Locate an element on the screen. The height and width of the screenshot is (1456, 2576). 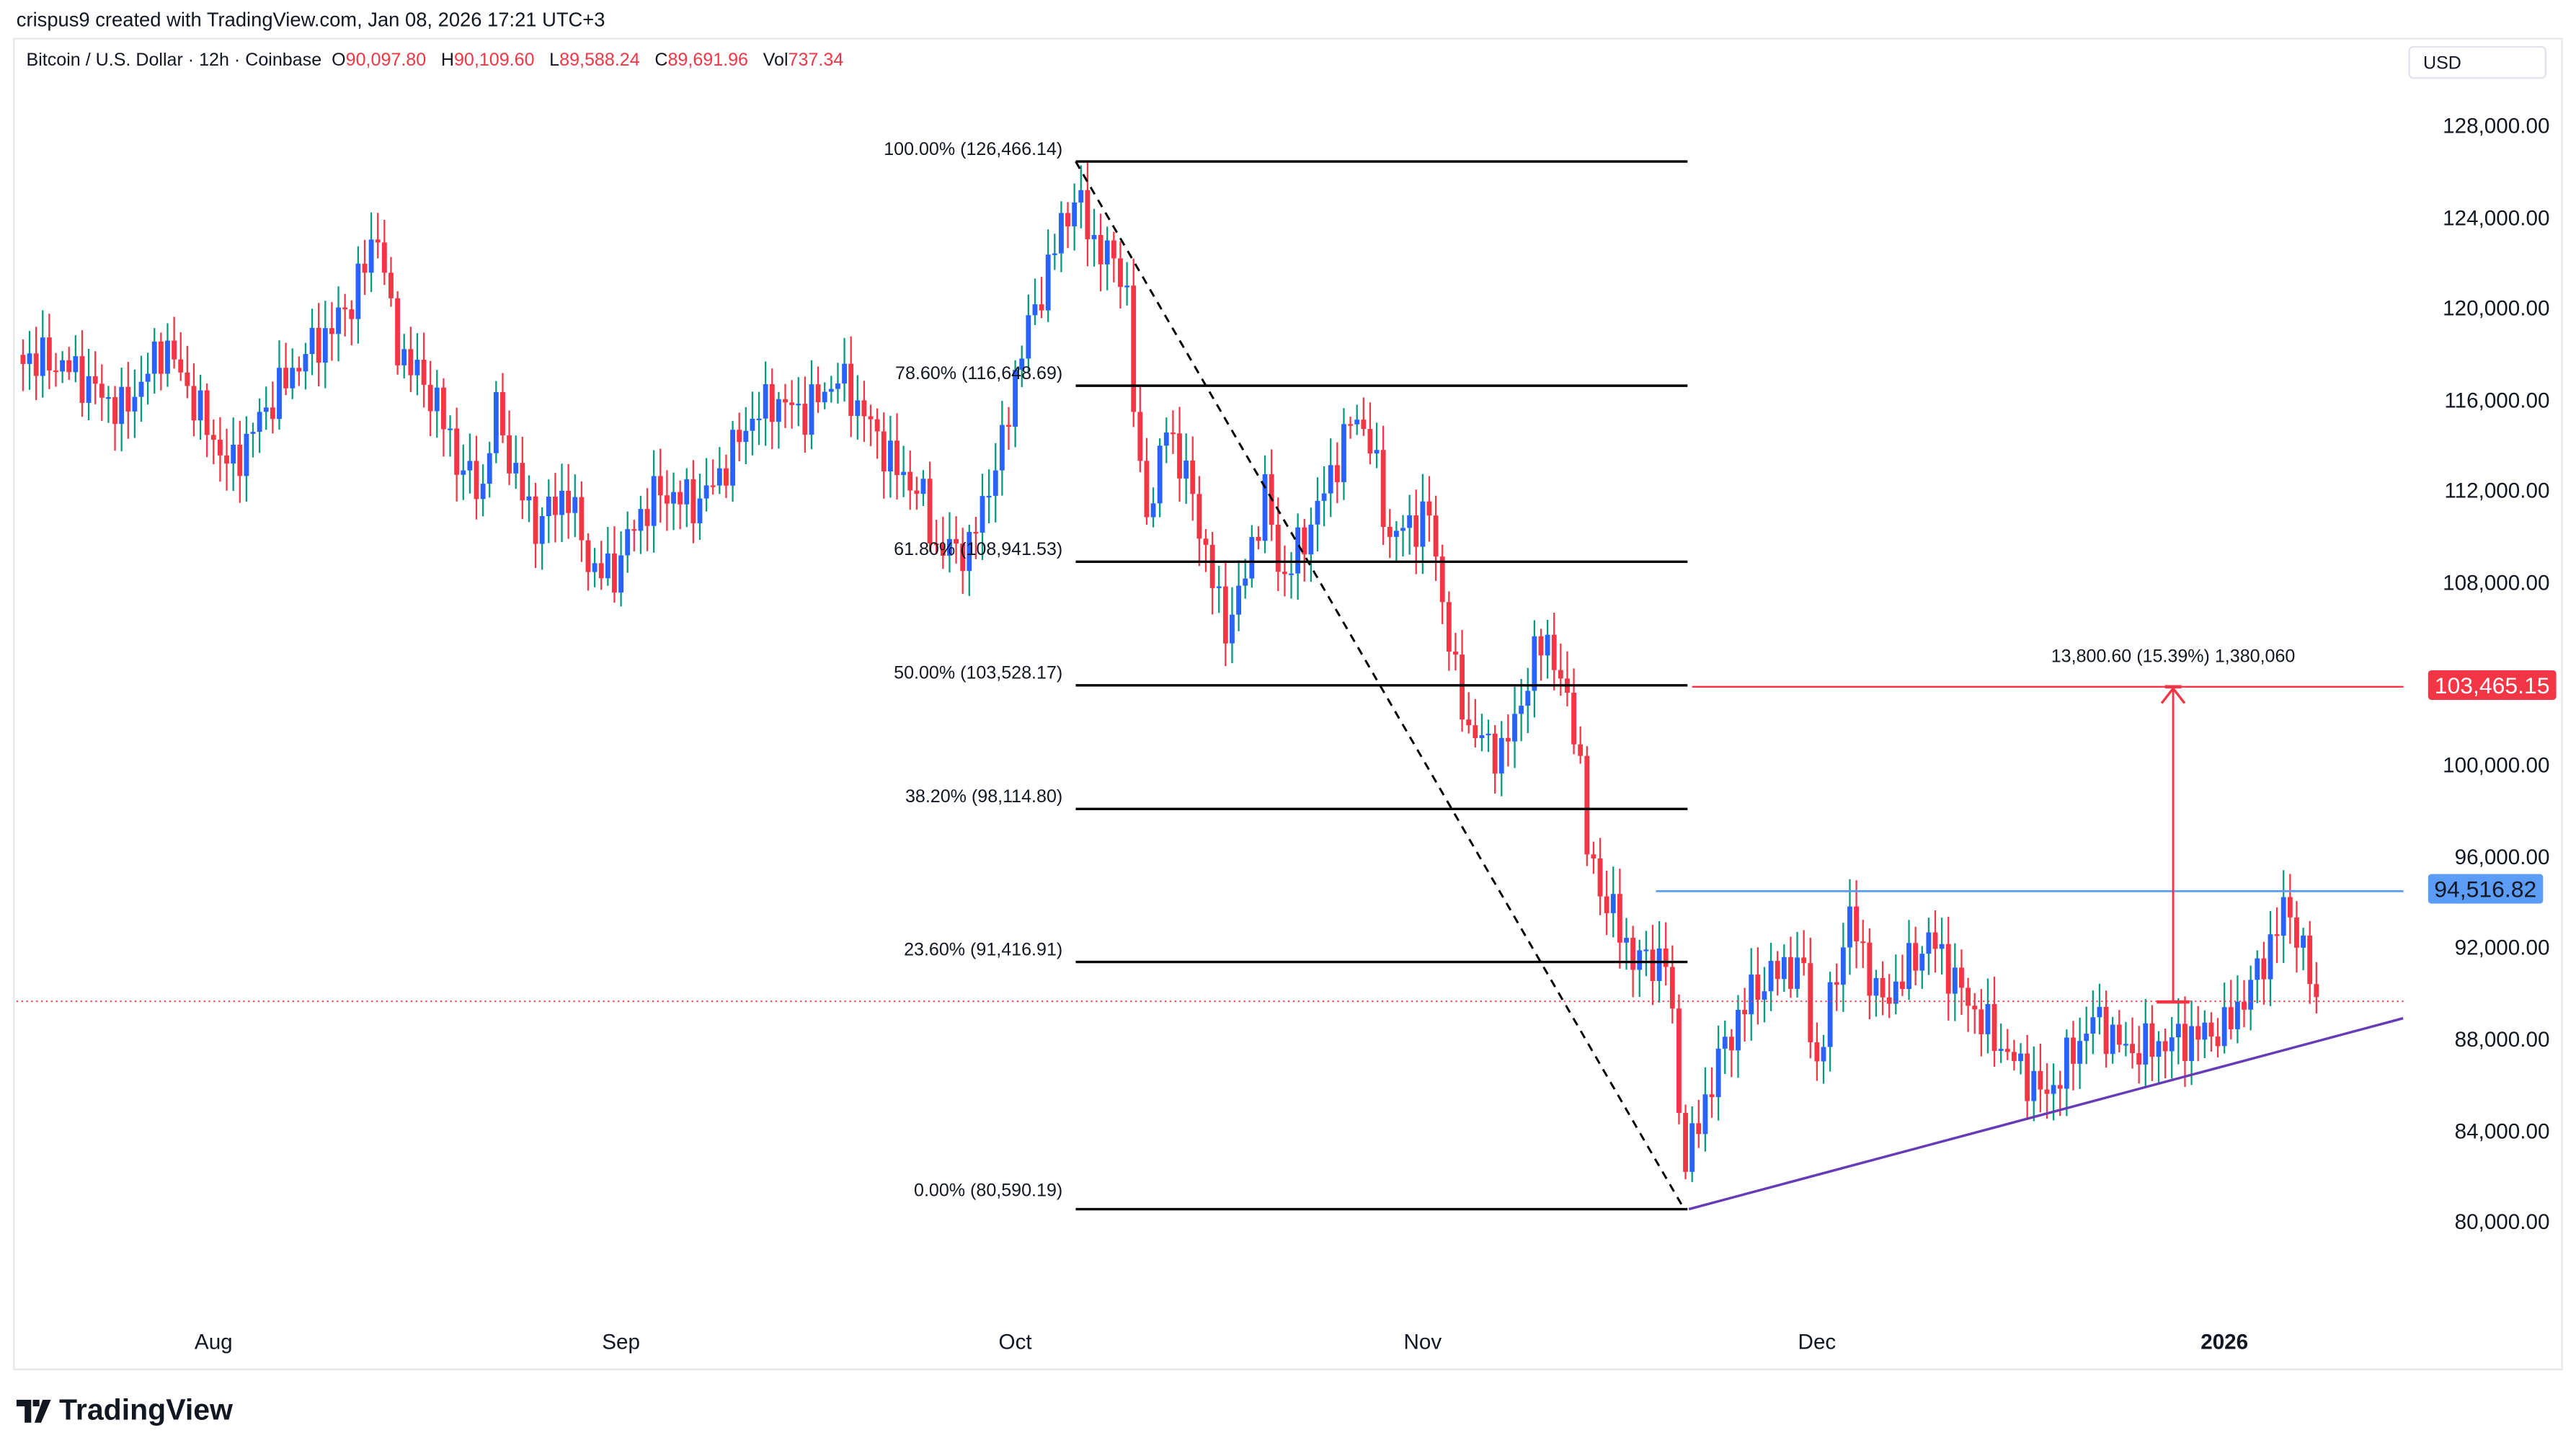
price-tick-label: 124,000.00 is located at coordinates (2496, 217).